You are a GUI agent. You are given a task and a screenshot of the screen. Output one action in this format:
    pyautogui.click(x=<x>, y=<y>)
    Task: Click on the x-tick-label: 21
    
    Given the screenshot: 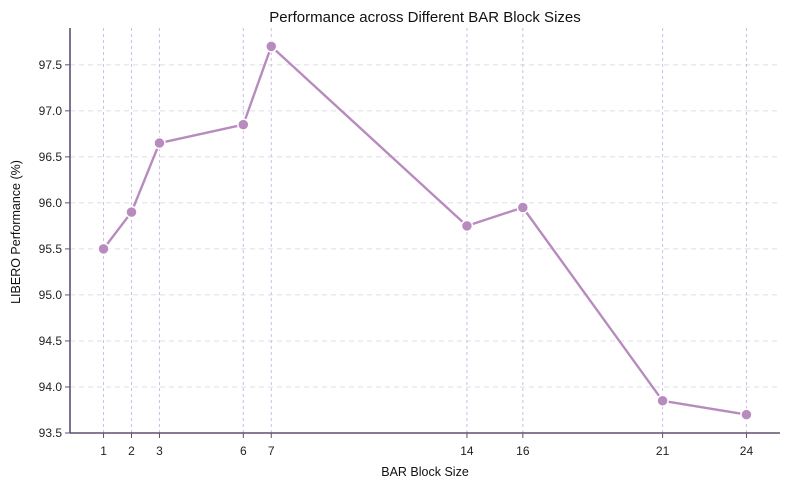 What is the action you would take?
    pyautogui.click(x=663, y=451)
    